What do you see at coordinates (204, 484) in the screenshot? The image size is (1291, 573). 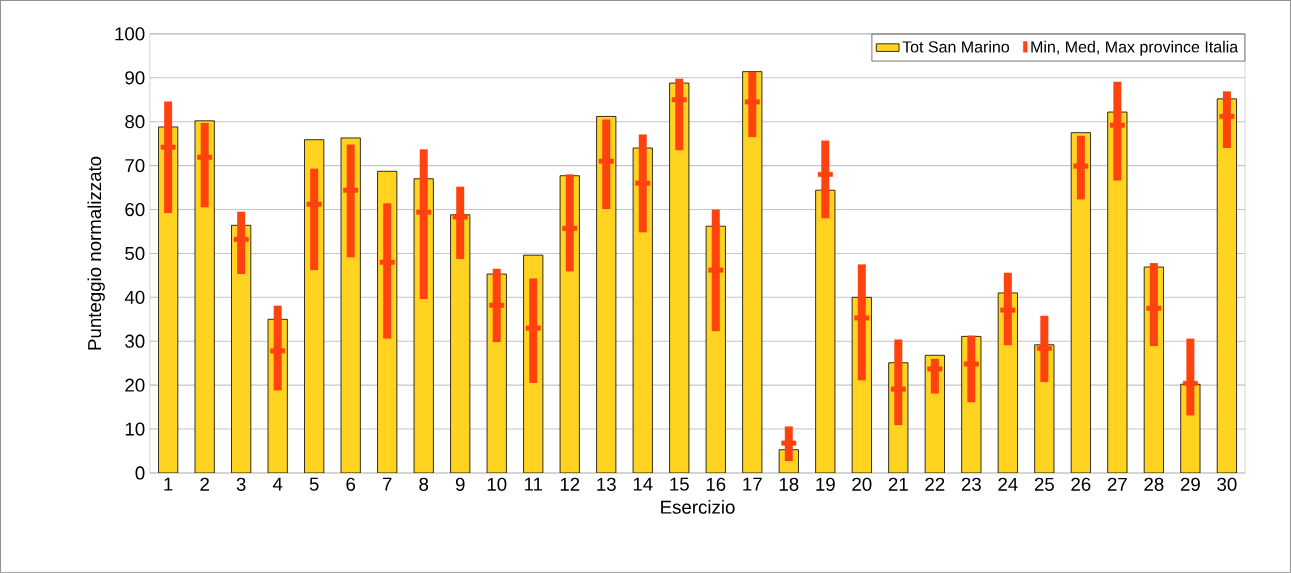 I see `x-tick-label: 2` at bounding box center [204, 484].